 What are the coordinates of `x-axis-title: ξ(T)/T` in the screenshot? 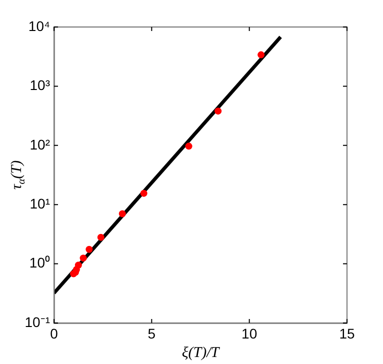 It's located at (201, 352).